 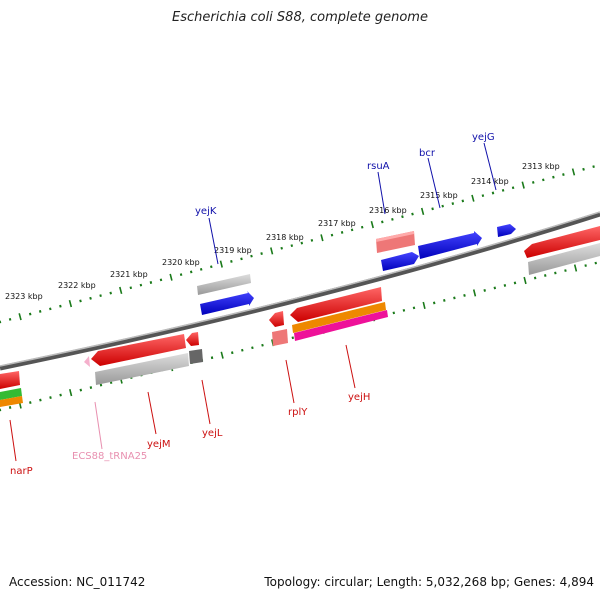 I want to click on feature-rsuA-salmon, so click(x=395, y=242).